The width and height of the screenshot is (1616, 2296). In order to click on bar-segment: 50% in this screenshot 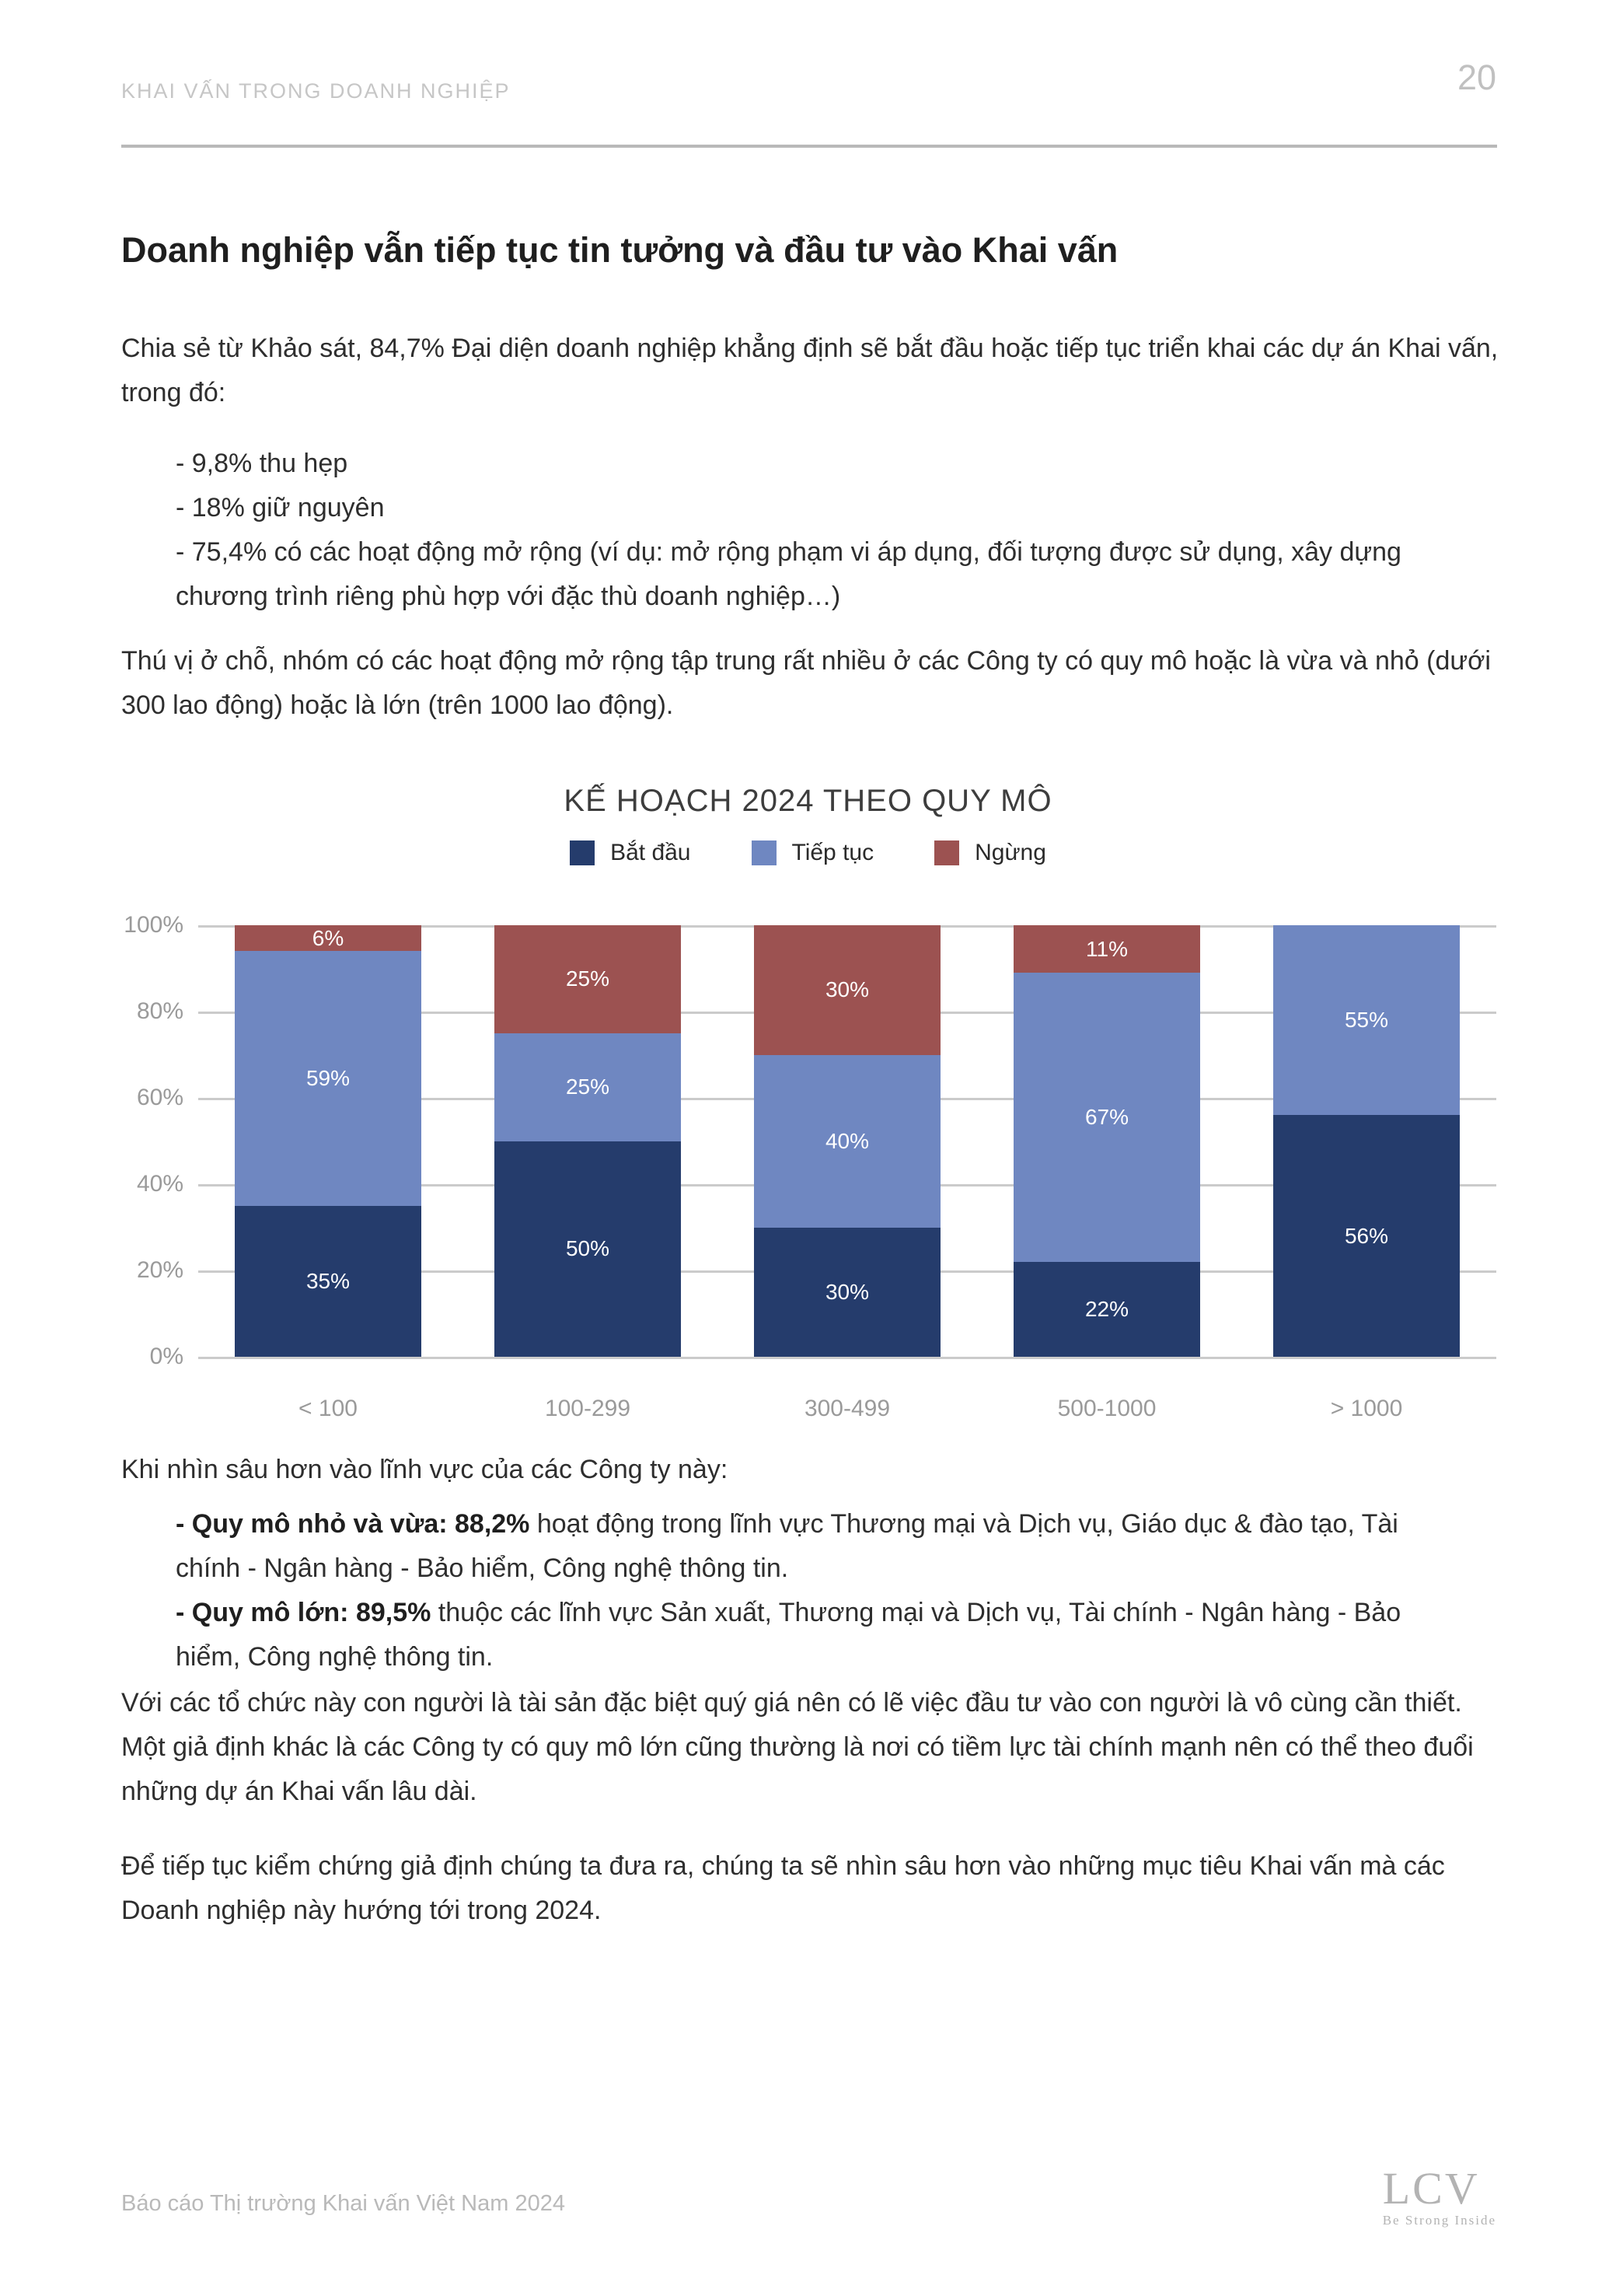, I will do `click(587, 1249)`.